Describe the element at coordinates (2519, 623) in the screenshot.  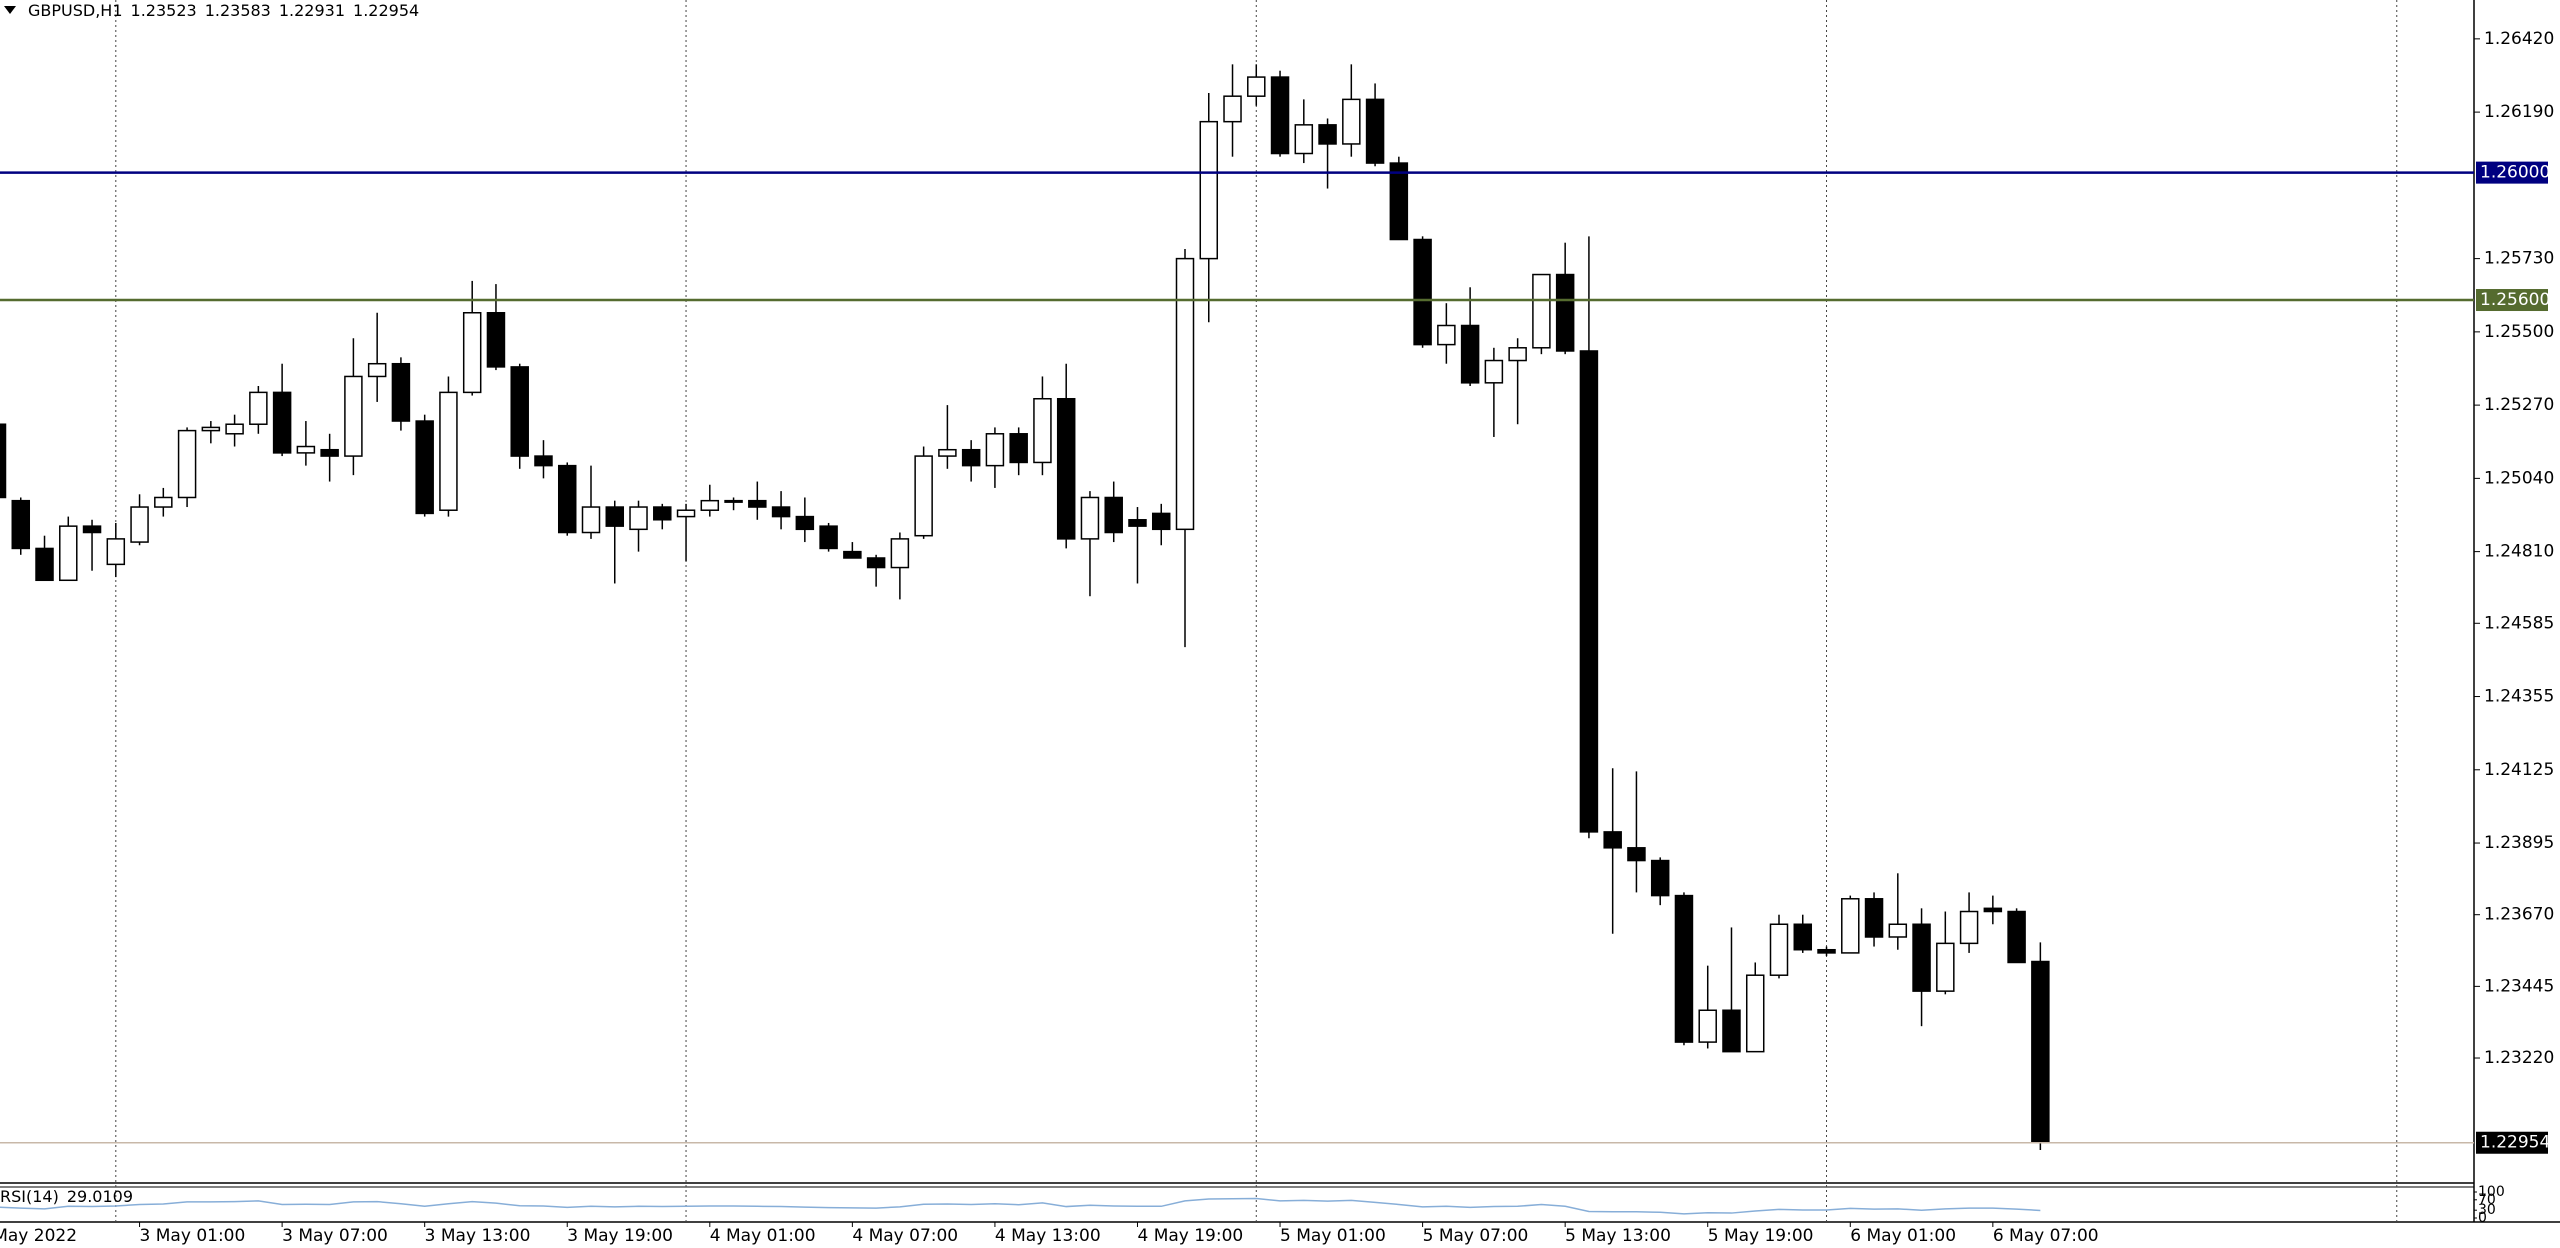
I see `y-tick-label: 1.24585` at that location.